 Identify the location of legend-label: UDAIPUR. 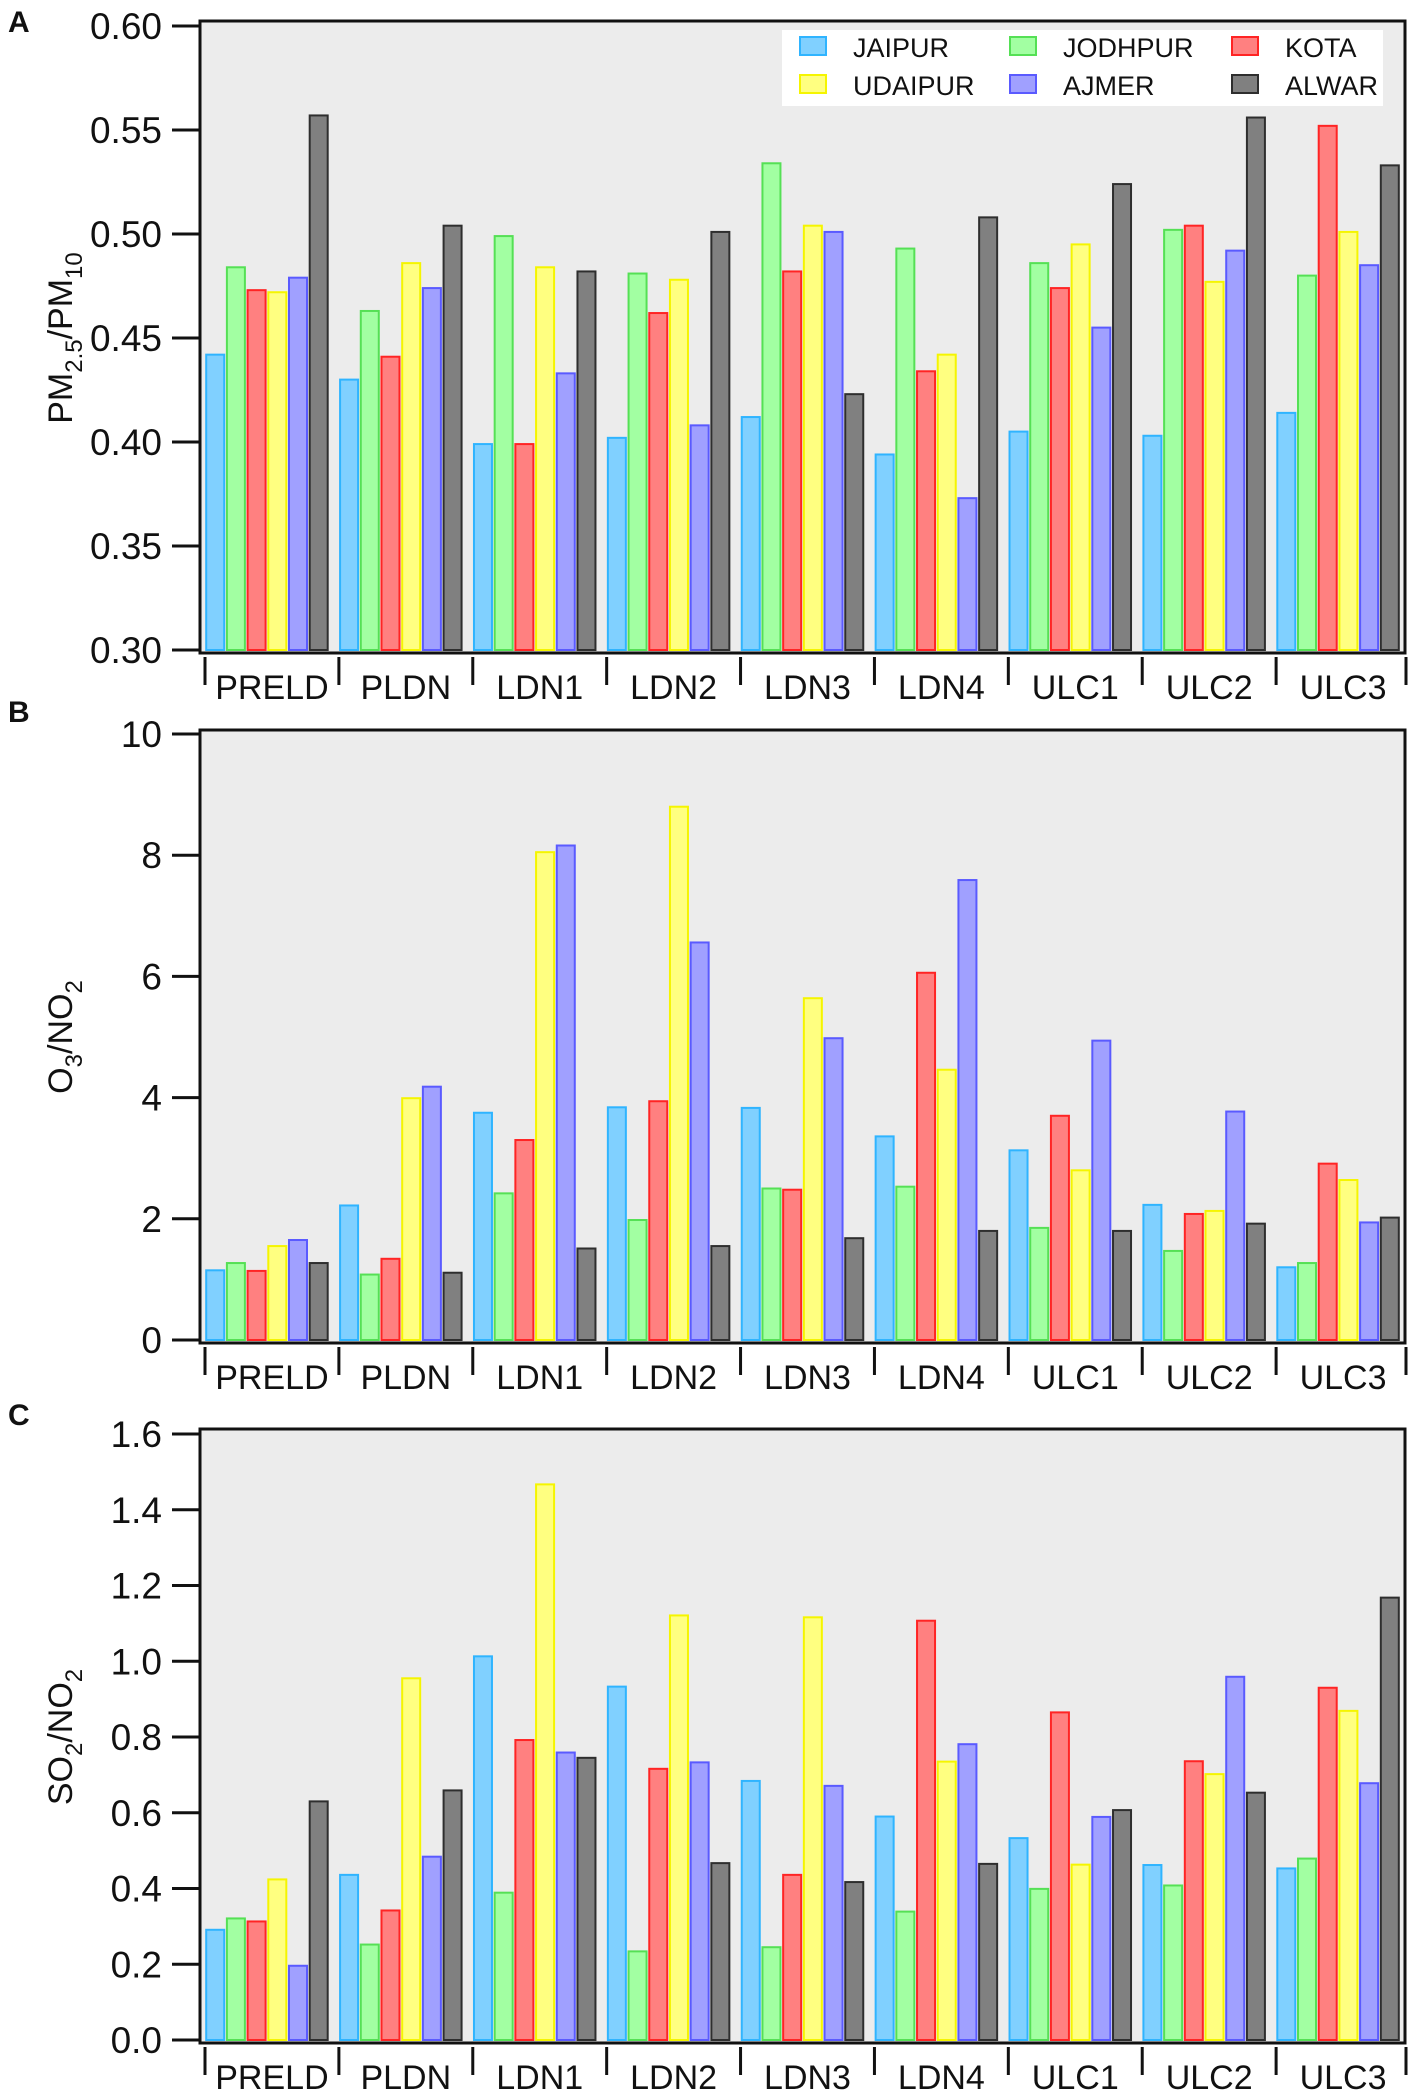
(914, 86).